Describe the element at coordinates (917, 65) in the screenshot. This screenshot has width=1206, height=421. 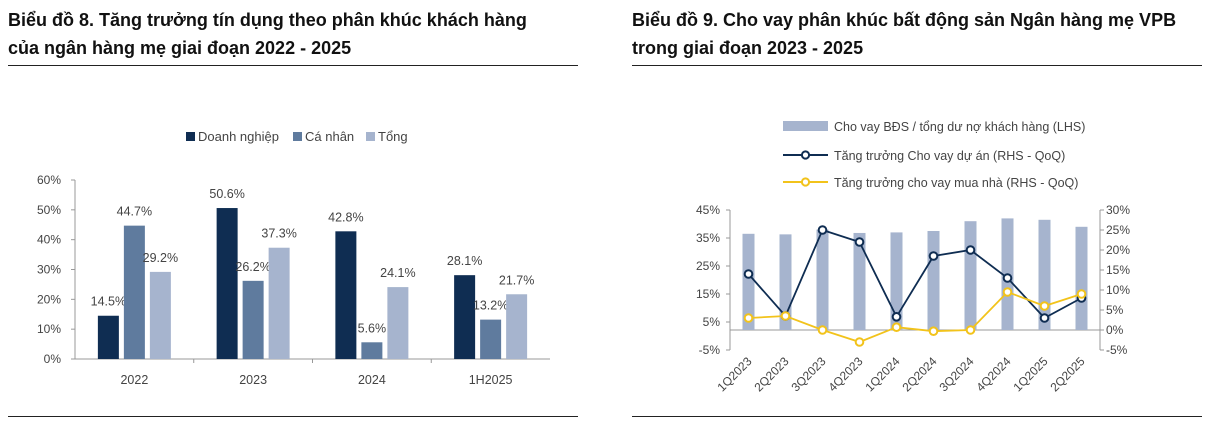
I see `right-title-rule` at that location.